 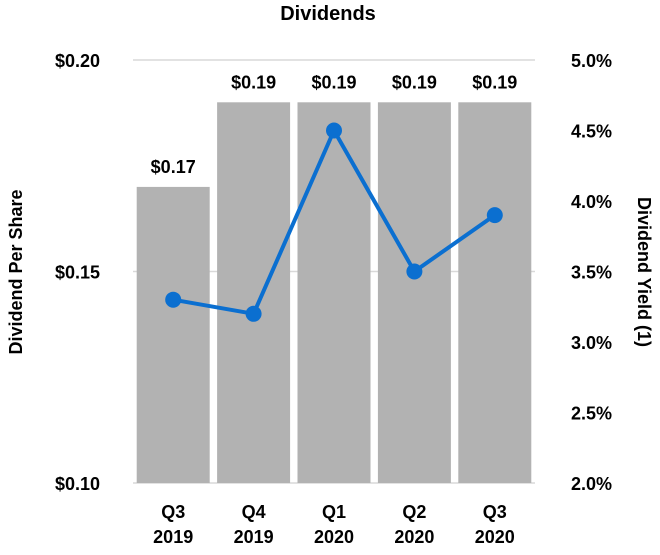 I want to click on y2-axis-label: Dividend Yield (1), so click(x=644, y=272).